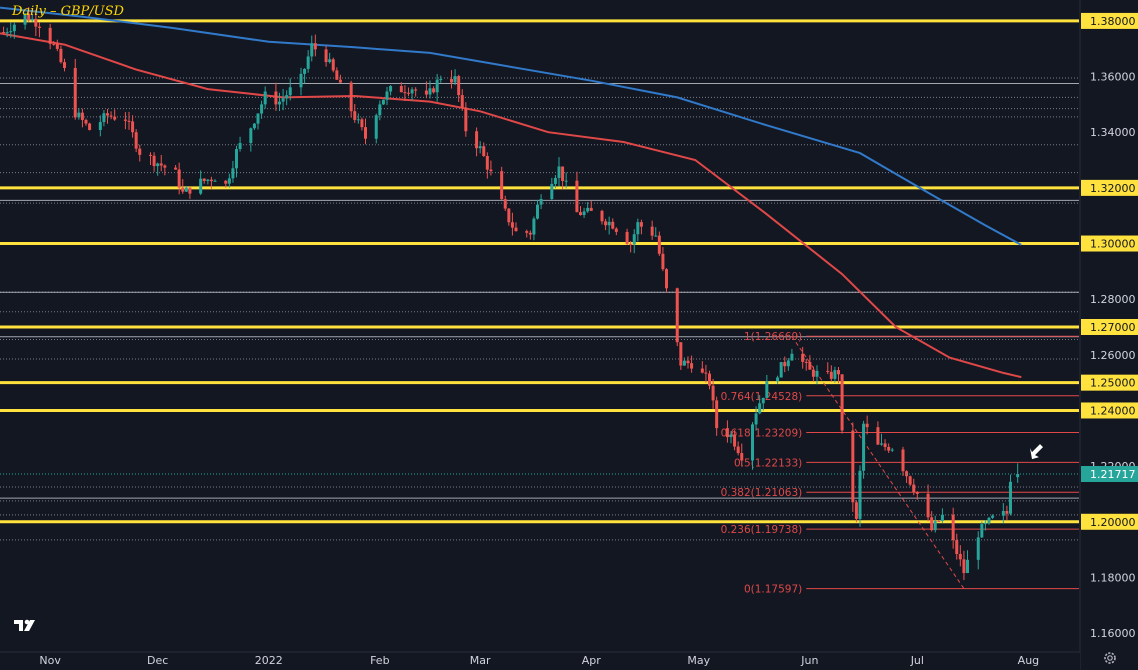 The image size is (1138, 670). I want to click on key-level-tag-label: 1.38000, so click(1113, 21).